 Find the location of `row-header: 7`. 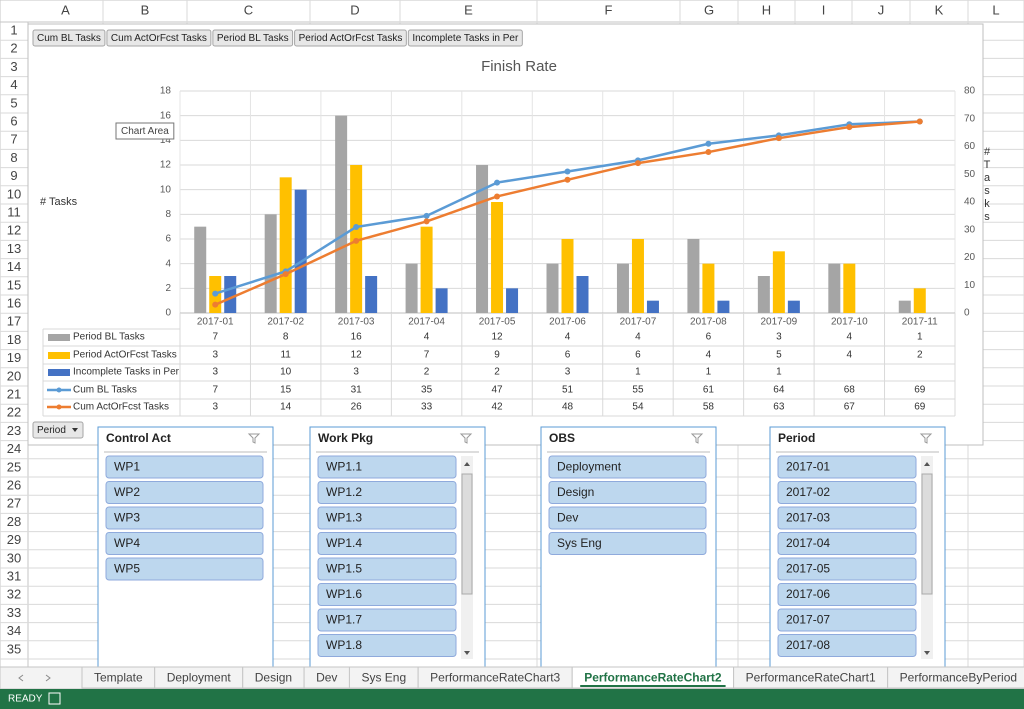

row-header: 7 is located at coordinates (13, 139).